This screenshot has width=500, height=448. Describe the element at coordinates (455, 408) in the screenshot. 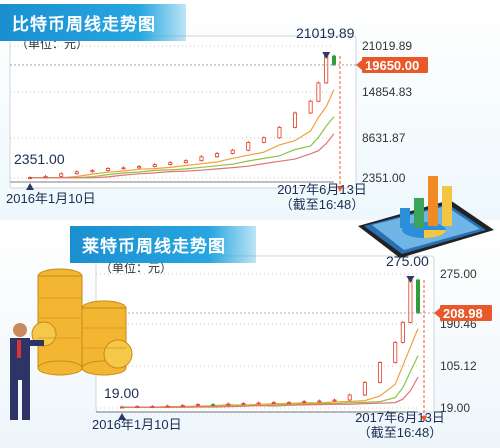

I see `ltc-y-tick-label: 19.00` at that location.